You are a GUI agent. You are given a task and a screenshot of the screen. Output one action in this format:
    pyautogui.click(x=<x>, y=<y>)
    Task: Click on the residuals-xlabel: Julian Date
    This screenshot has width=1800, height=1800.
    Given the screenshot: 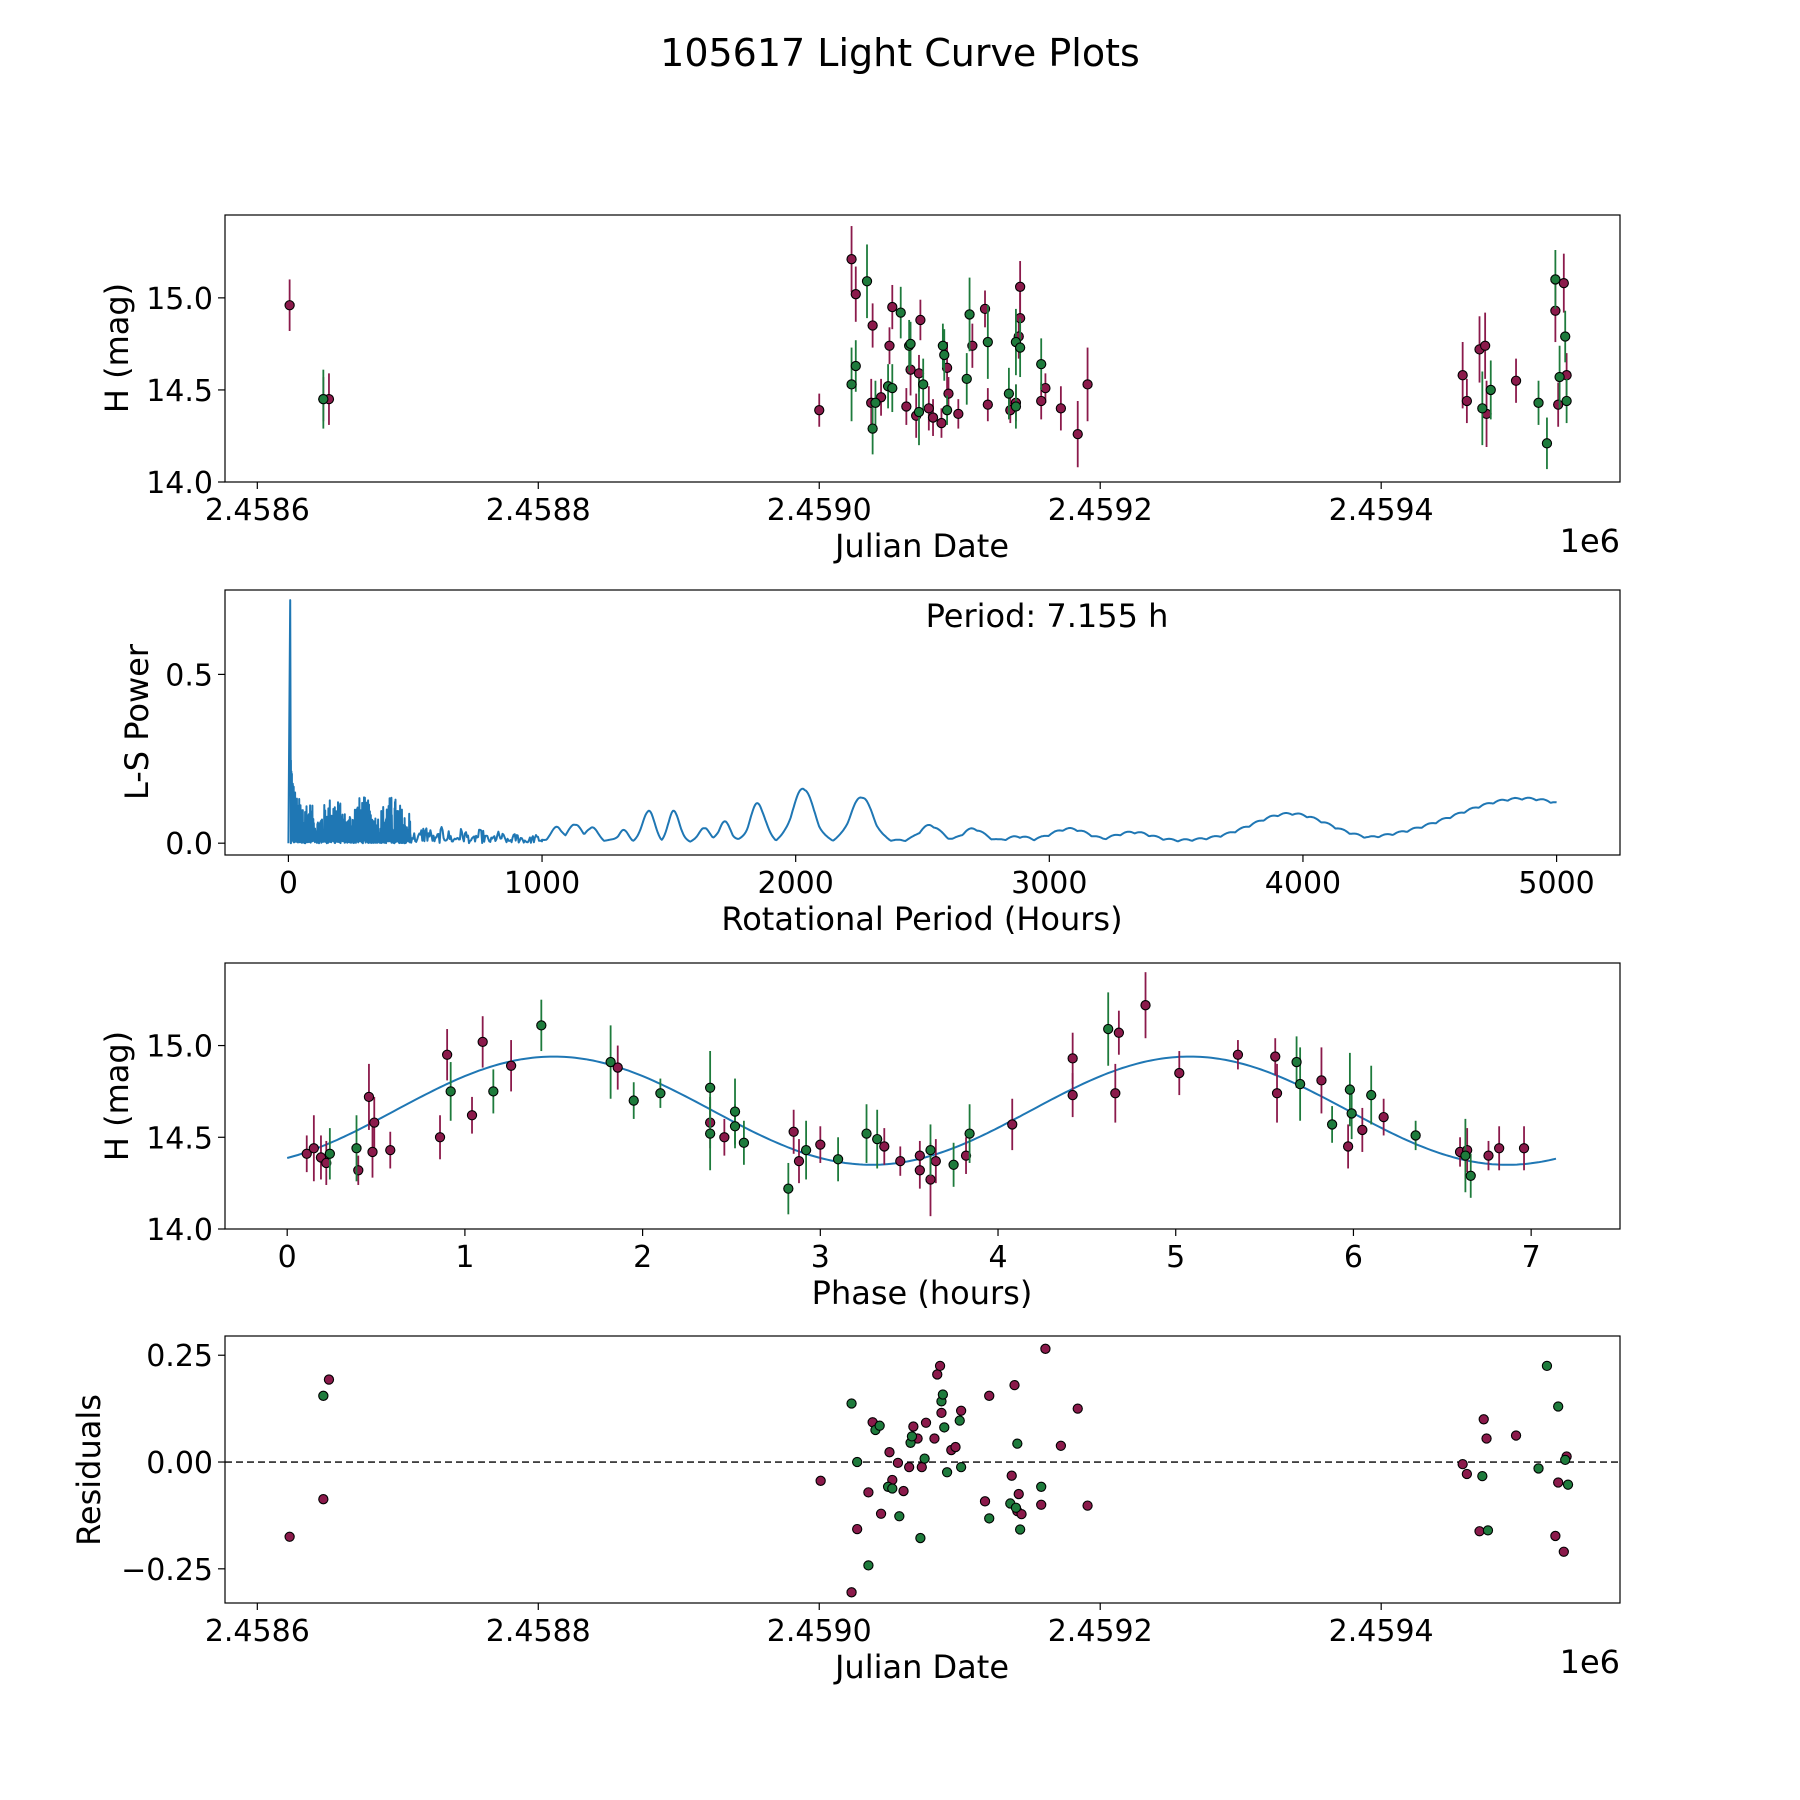 What is the action you would take?
    pyautogui.click(x=921, y=1667)
    